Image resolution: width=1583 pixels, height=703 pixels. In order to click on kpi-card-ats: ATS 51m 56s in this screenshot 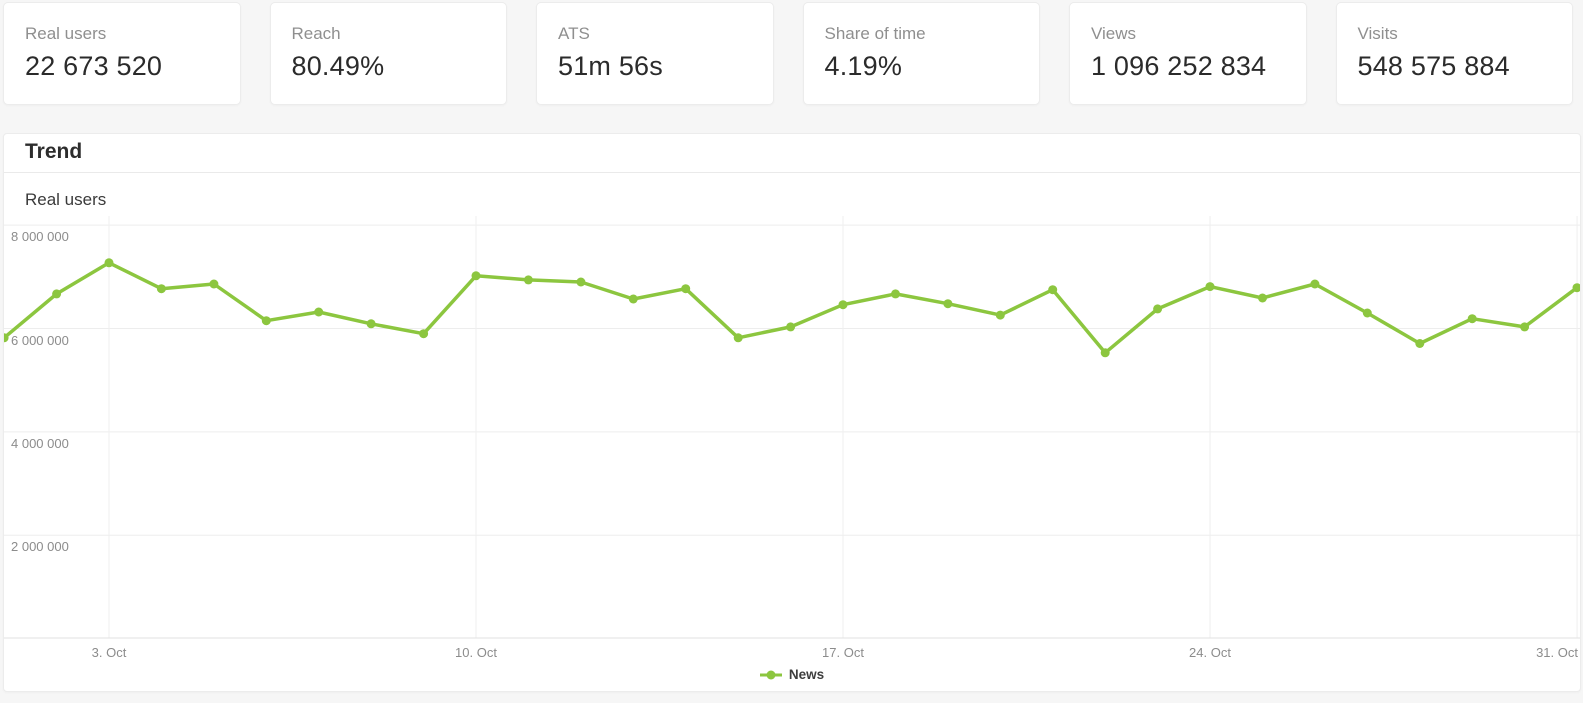, I will do `click(655, 53)`.